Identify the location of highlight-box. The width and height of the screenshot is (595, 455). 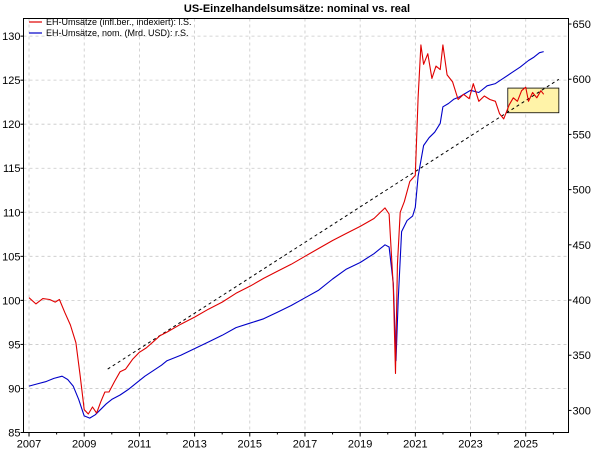
(533, 100).